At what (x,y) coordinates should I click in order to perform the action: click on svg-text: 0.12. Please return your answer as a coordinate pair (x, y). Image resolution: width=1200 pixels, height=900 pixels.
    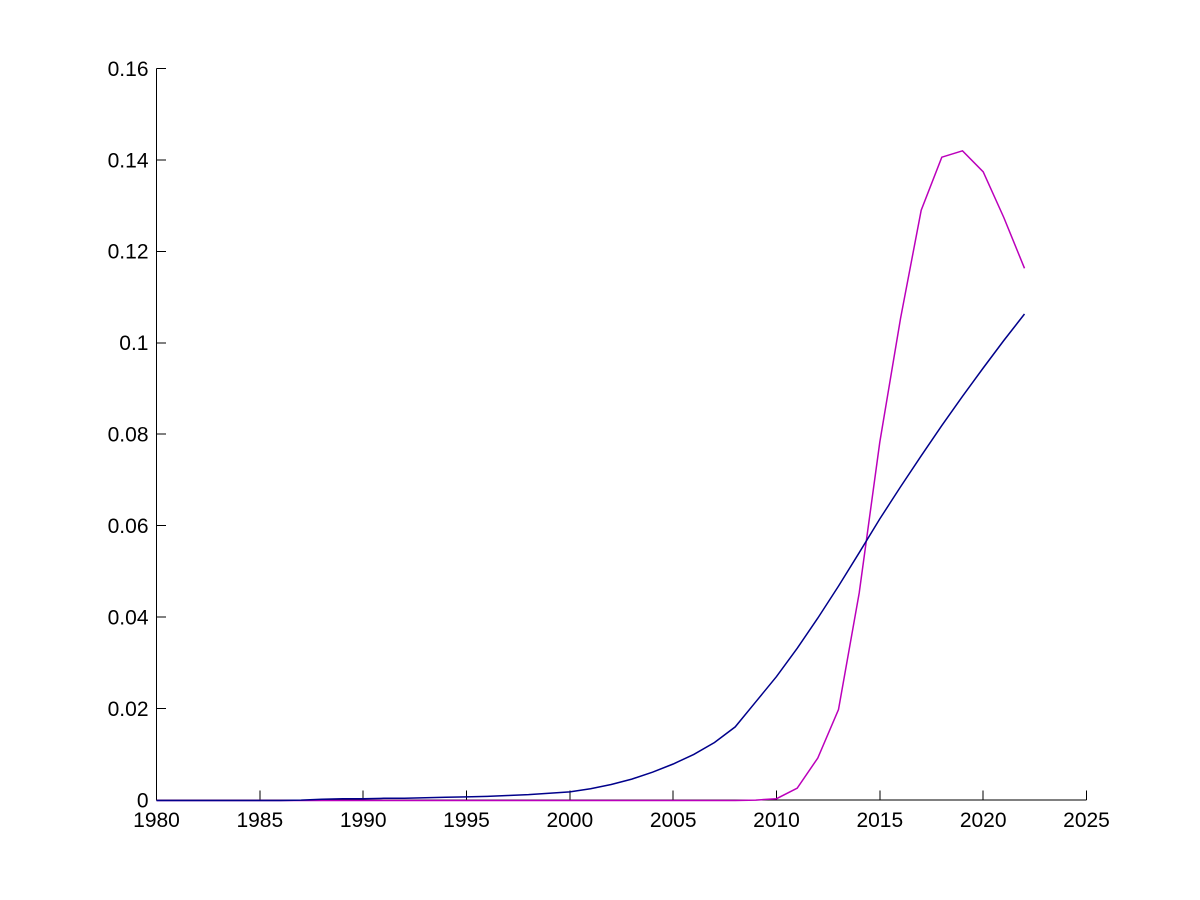
    Looking at the image, I should click on (128, 252).